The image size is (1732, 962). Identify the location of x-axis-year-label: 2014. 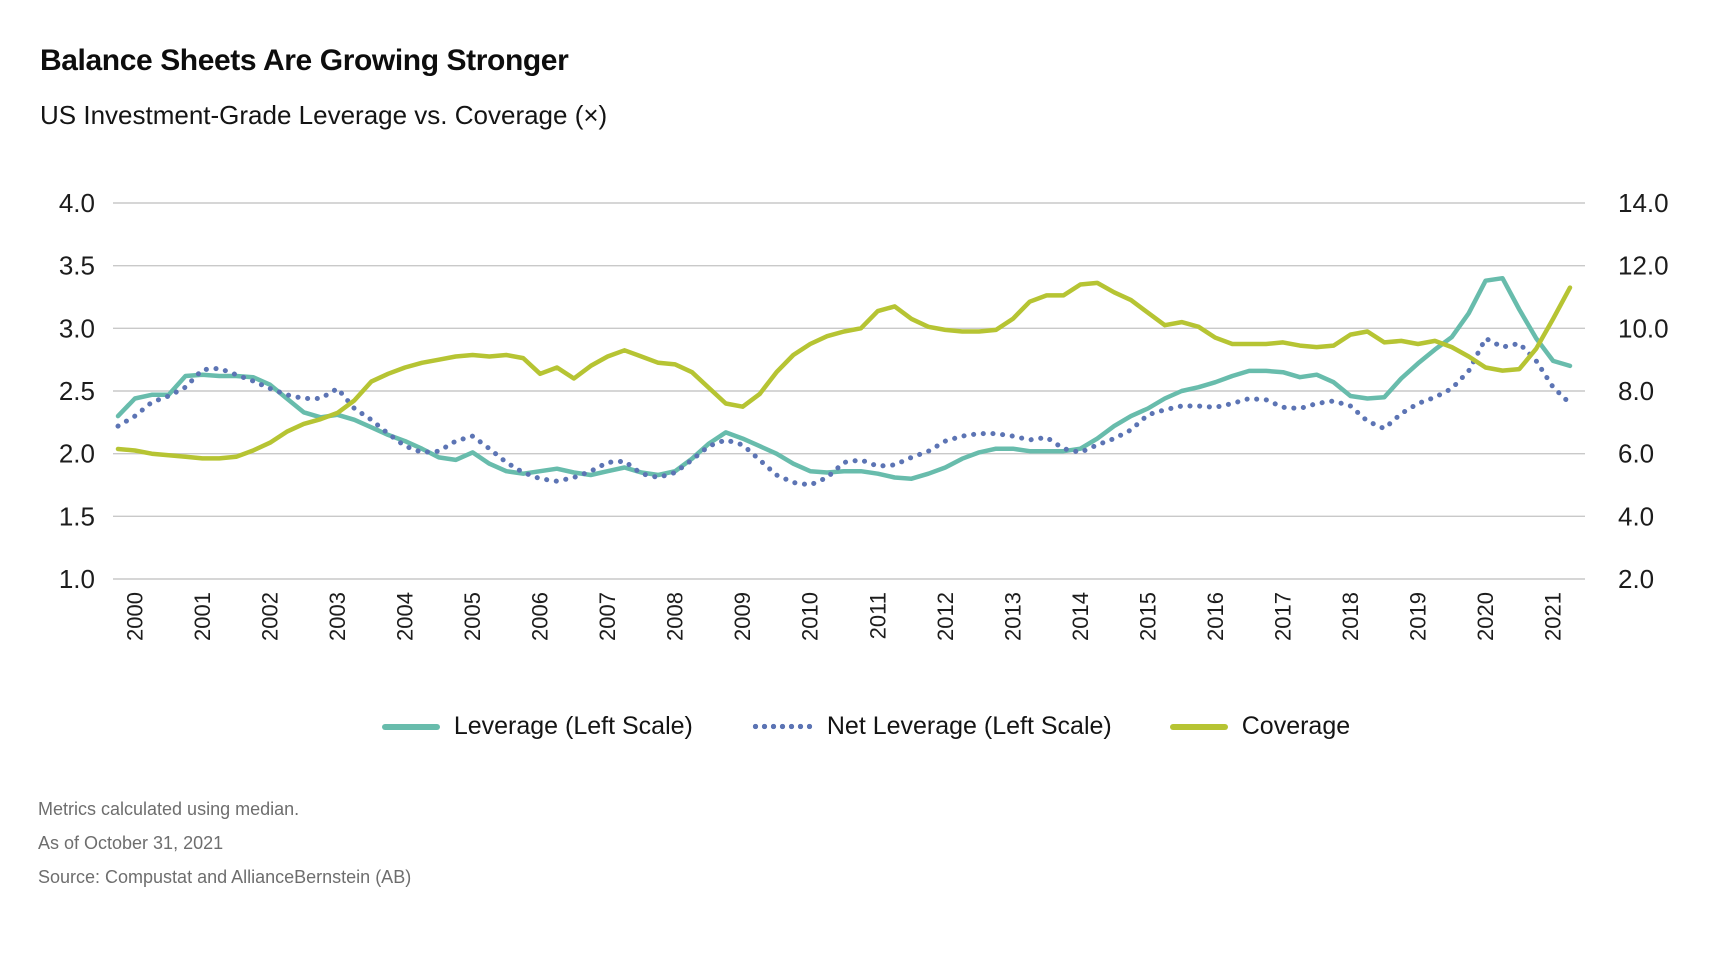
(1080, 616).